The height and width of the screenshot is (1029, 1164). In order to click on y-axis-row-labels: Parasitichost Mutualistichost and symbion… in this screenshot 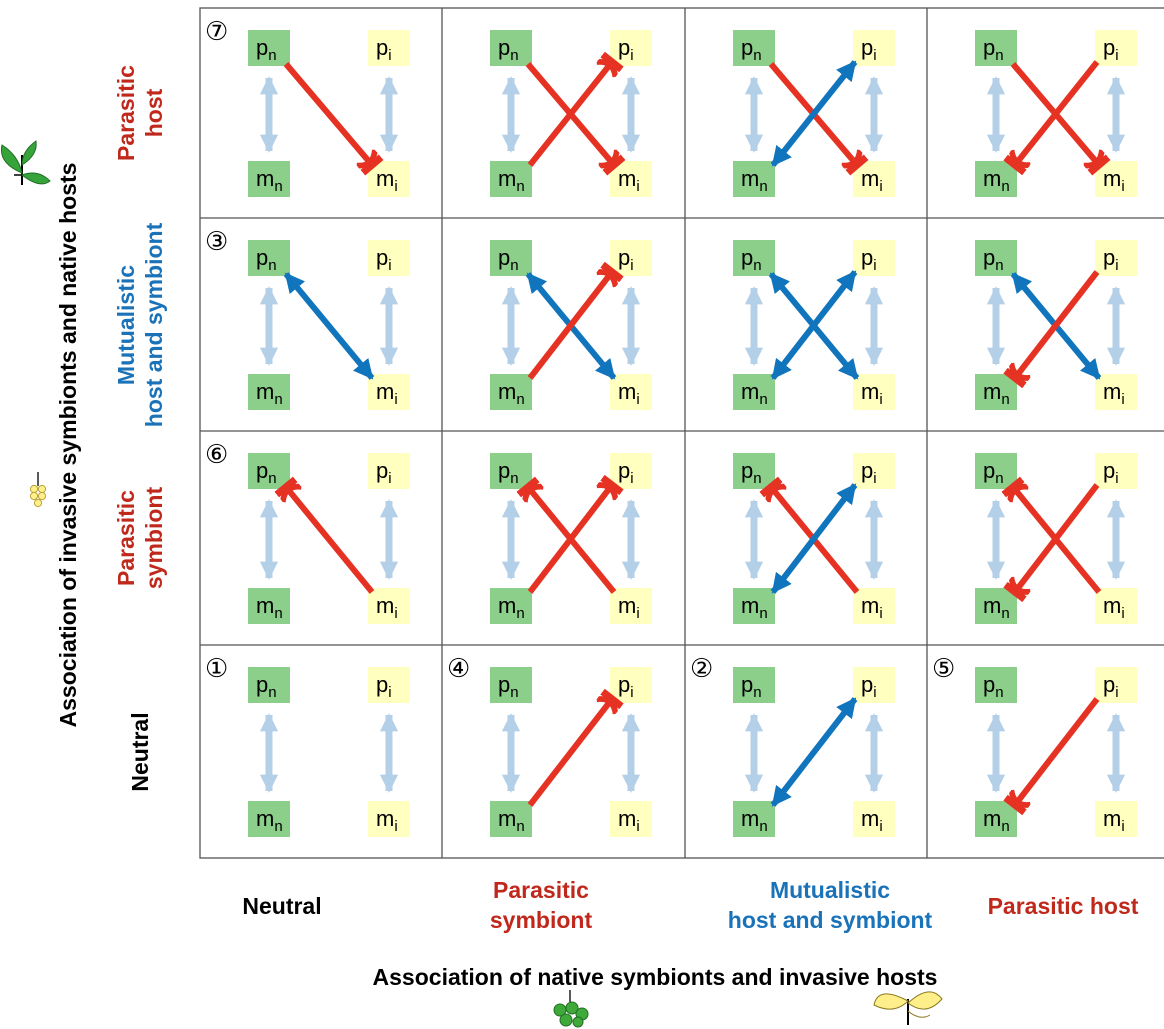, I will do `click(140, 428)`.